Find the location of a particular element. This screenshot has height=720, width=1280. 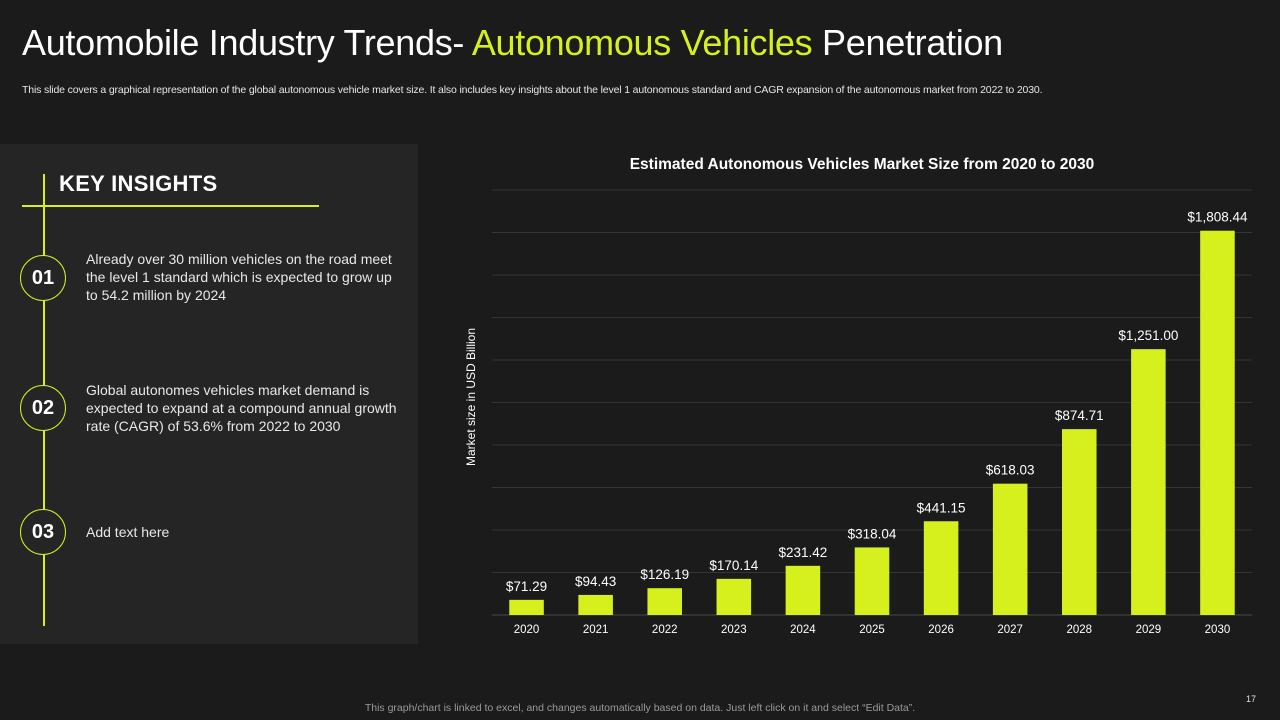

data-label: $126.19 is located at coordinates (664, 574).